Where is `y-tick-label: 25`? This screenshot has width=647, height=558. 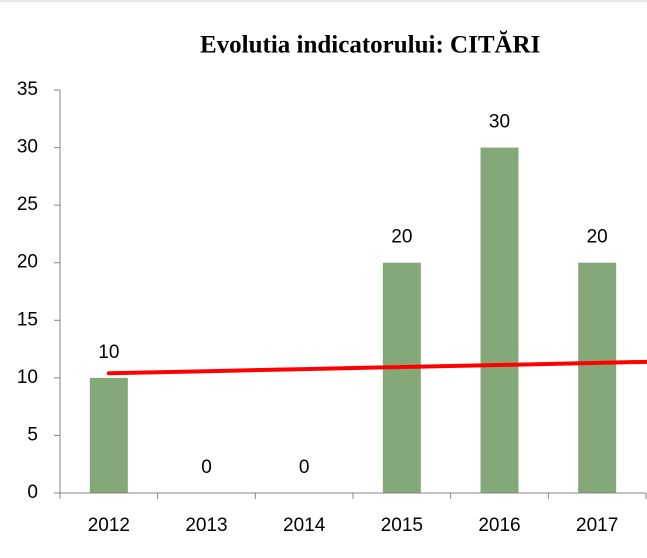 y-tick-label: 25 is located at coordinates (27, 204).